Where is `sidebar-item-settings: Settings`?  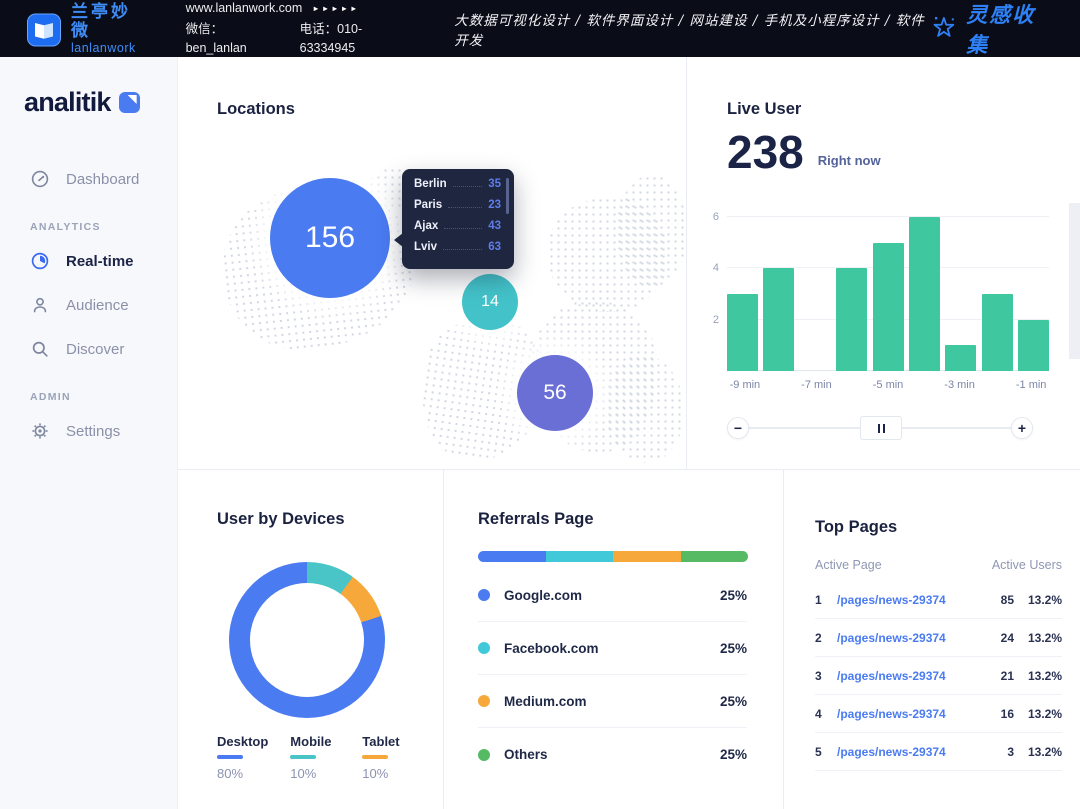
sidebar-item-settings: Settings is located at coordinates (88, 431).